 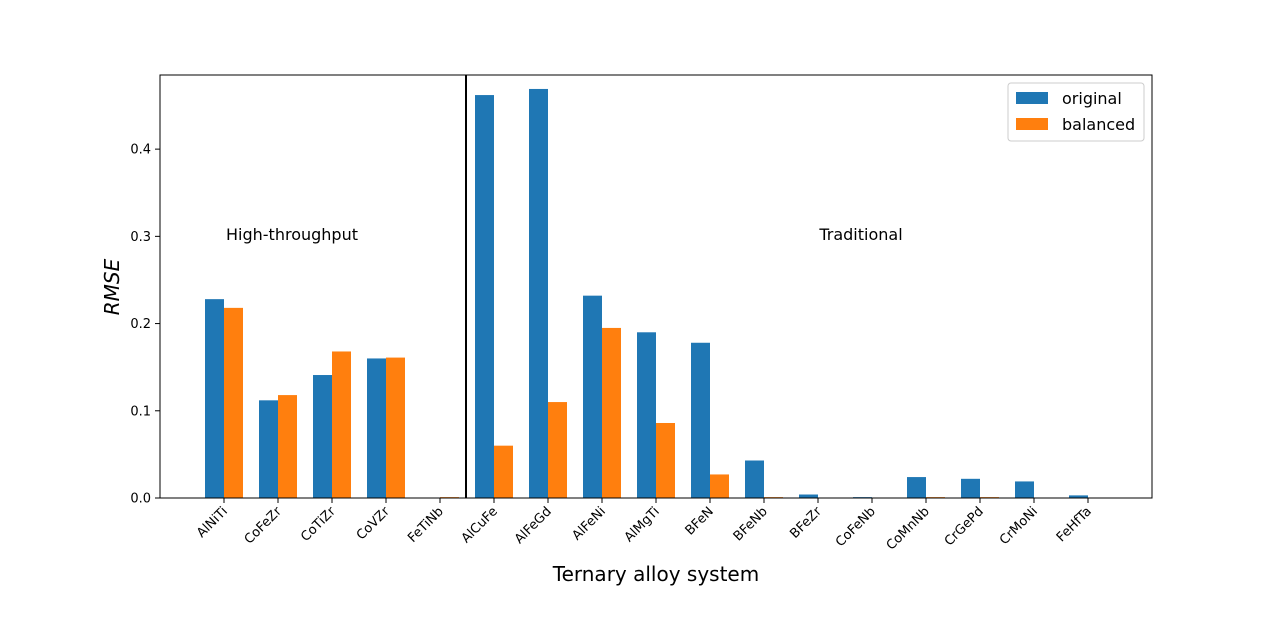 What do you see at coordinates (140, 237) in the screenshot?
I see `y-tick-label: 0.3` at bounding box center [140, 237].